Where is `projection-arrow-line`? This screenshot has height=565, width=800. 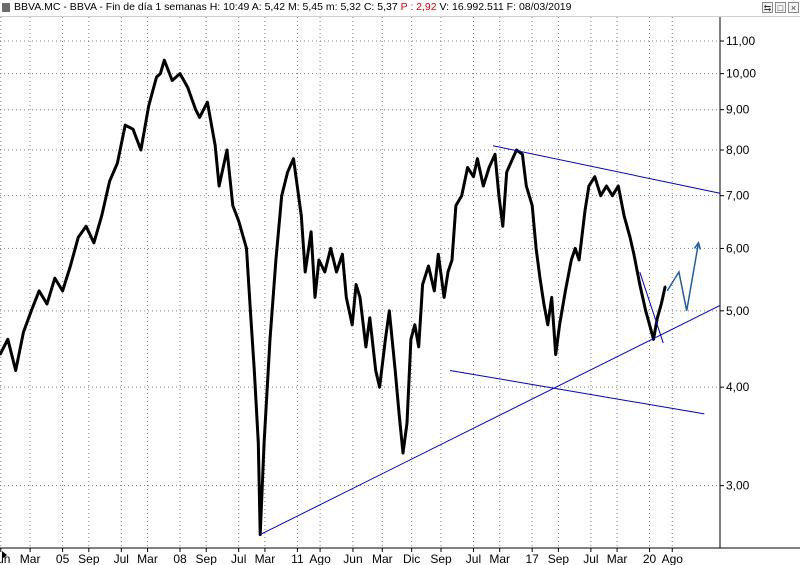 projection-arrow-line is located at coordinates (683, 276).